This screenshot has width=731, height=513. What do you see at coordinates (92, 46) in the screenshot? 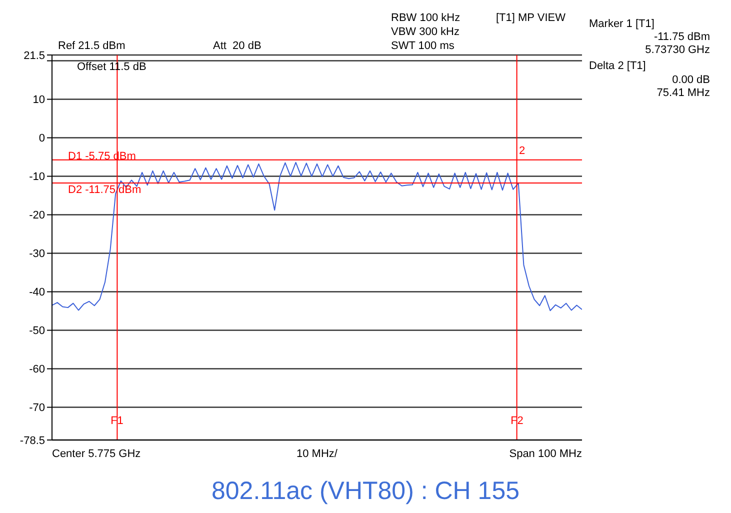
I see `text: Ref 21.5 dBm` at bounding box center [92, 46].